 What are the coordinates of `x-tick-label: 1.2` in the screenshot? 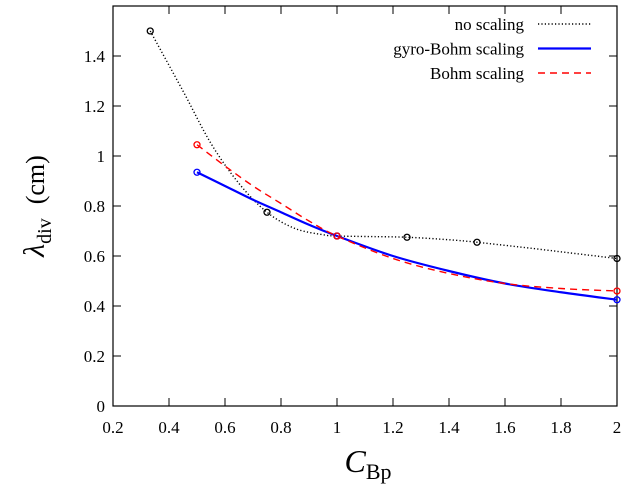 It's located at (392, 427).